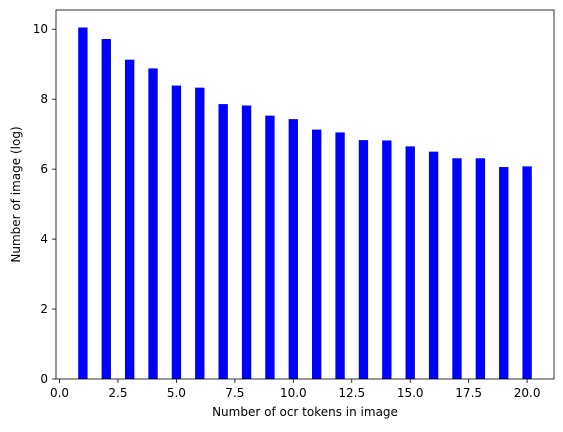  Describe the element at coordinates (16, 194) in the screenshot. I see `y-axis-label: Number of image (log)` at that location.